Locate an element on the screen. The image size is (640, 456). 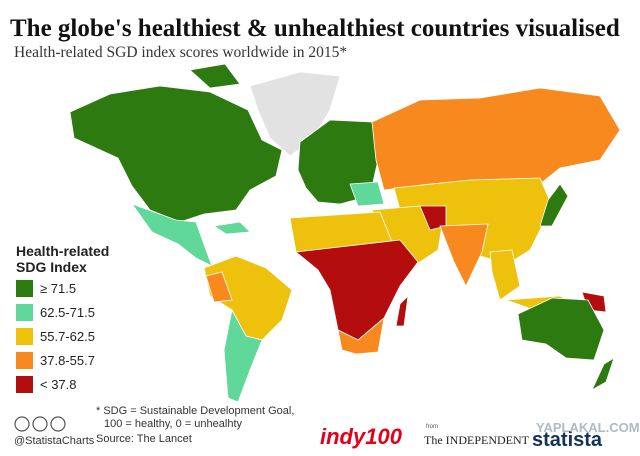
handle: @StatistaCharts is located at coordinates (54, 441).